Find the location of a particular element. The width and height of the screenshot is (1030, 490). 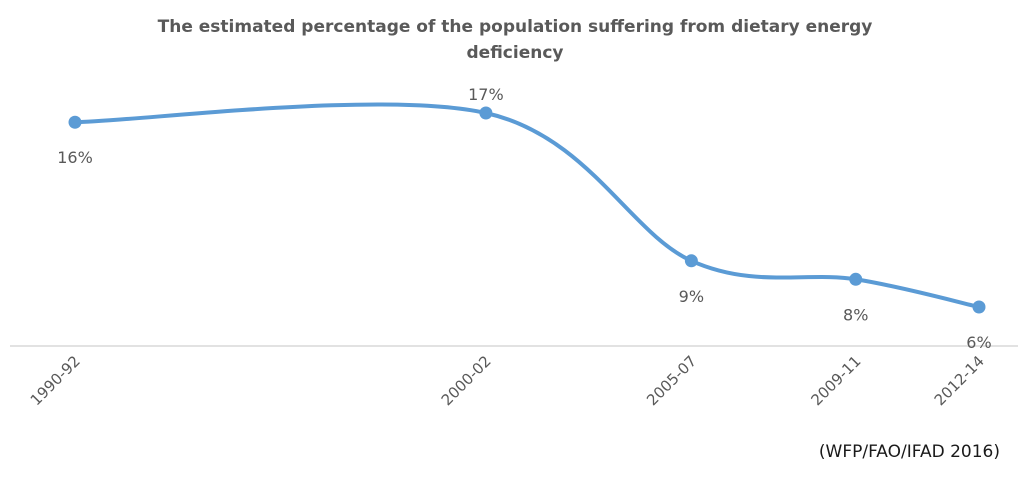

x-tick-label-2005-07: 2005-07 is located at coordinates (671, 380).